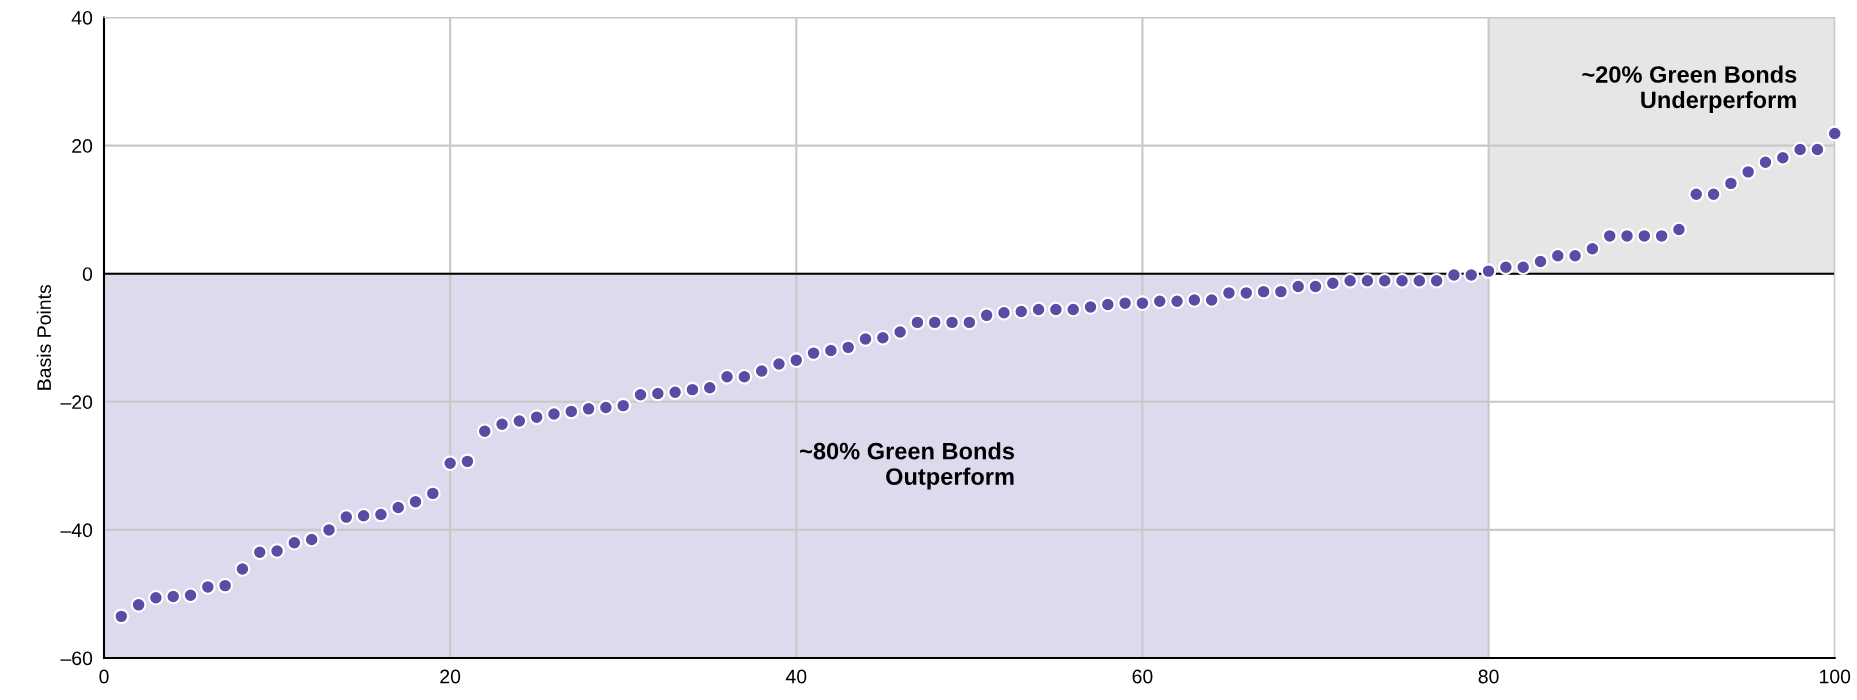 This screenshot has height=700, width=1857. I want to click on x-tick-label: 0, so click(104, 676).